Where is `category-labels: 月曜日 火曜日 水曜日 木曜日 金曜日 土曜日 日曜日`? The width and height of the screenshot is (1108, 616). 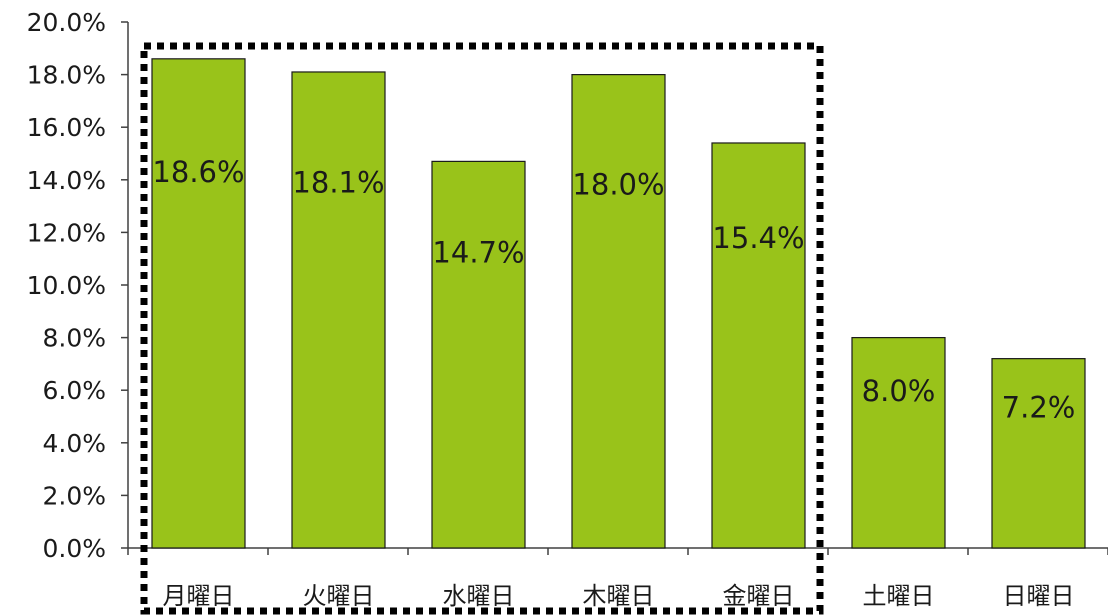
category-labels: 月曜日 火曜日 水曜日 木曜日 金曜日 土曜日 日曜日 is located at coordinates (619, 596).